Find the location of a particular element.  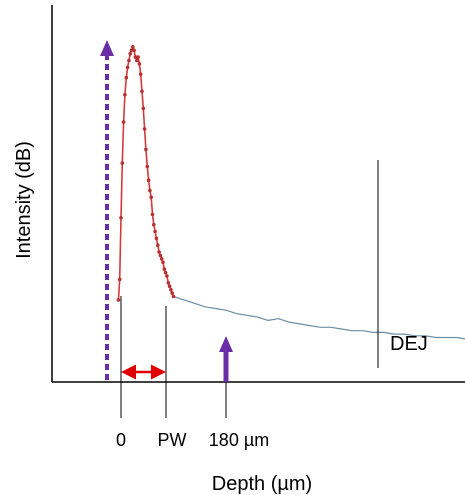

surface-sample-dots is located at coordinates (146, 173).